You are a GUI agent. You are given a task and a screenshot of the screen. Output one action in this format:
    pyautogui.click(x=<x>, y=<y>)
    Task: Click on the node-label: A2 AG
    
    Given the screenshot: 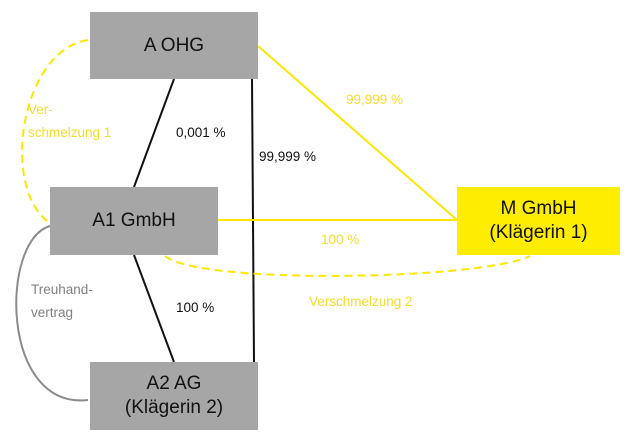 What is the action you would take?
    pyautogui.click(x=174, y=383)
    